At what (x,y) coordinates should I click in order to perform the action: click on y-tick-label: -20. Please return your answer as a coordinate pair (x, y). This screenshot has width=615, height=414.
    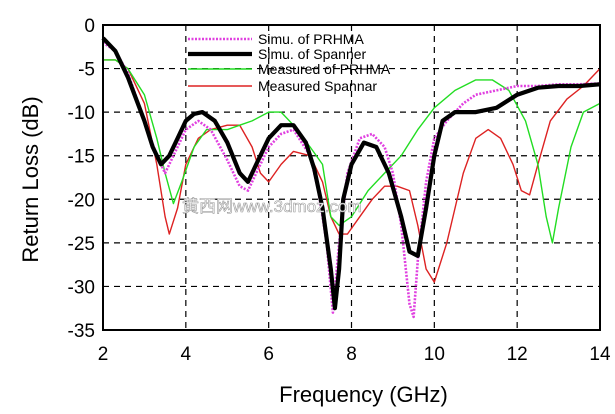
    Looking at the image, I should click on (81, 200).